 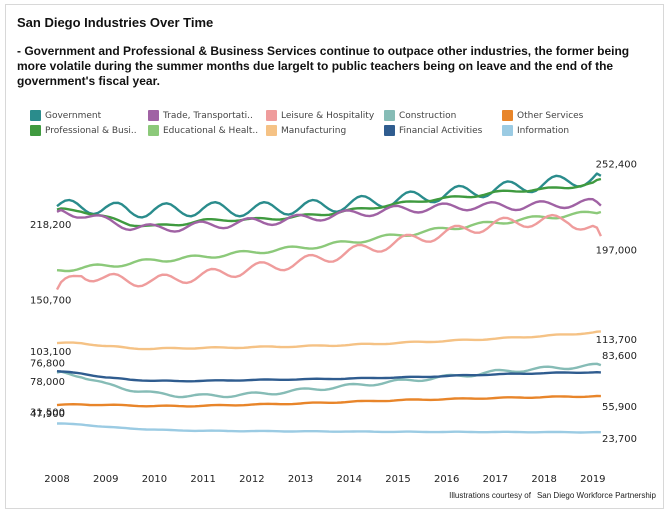 I want to click on series-line-other-services, so click(x=328, y=401).